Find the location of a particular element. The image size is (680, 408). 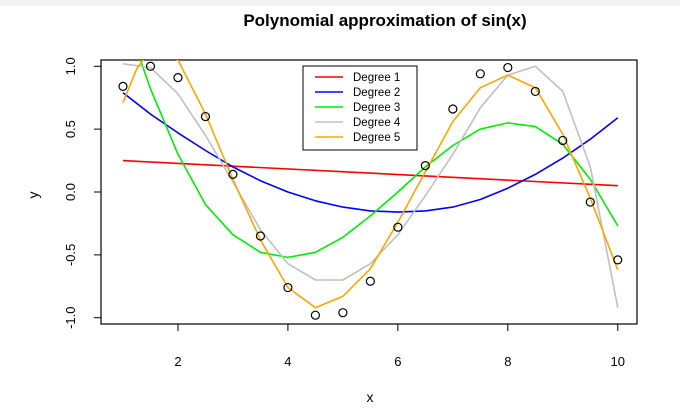

legend-entry: Degree 1 is located at coordinates (376, 78).